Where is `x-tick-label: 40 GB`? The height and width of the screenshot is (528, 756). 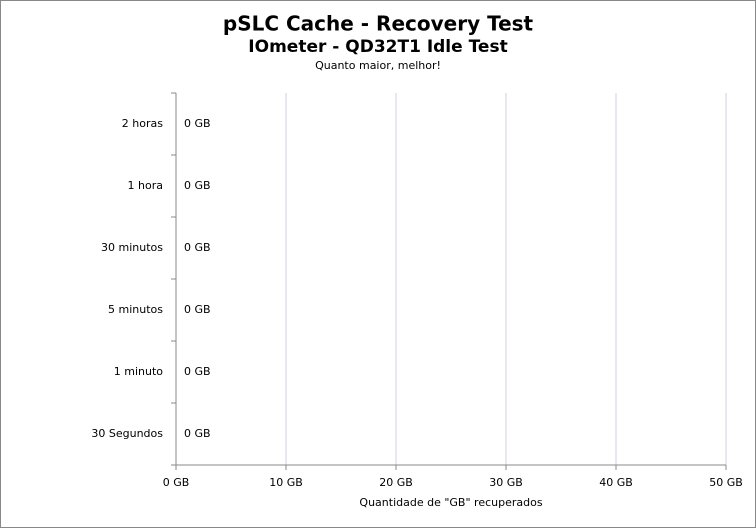
x-tick-label: 40 GB is located at coordinates (616, 482).